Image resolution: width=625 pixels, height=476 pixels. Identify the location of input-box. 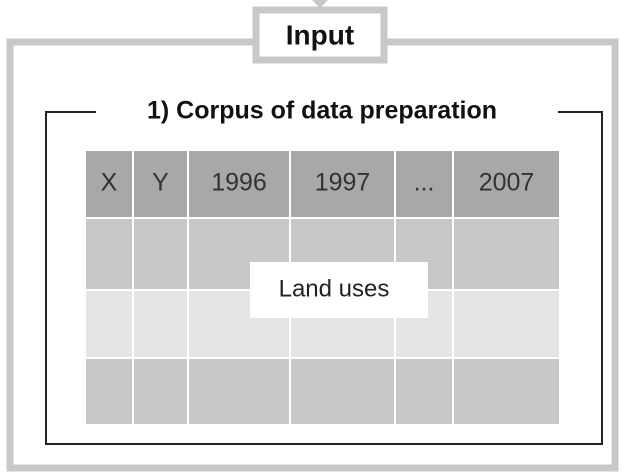
(320, 35).